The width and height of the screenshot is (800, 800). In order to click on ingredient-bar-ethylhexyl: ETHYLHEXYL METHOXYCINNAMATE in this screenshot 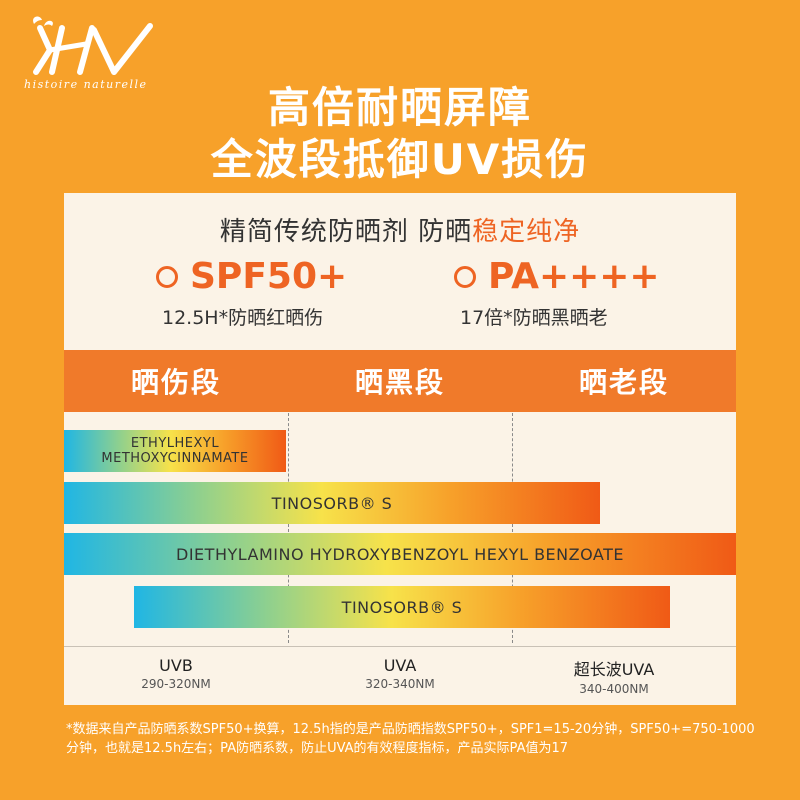, I will do `click(175, 451)`.